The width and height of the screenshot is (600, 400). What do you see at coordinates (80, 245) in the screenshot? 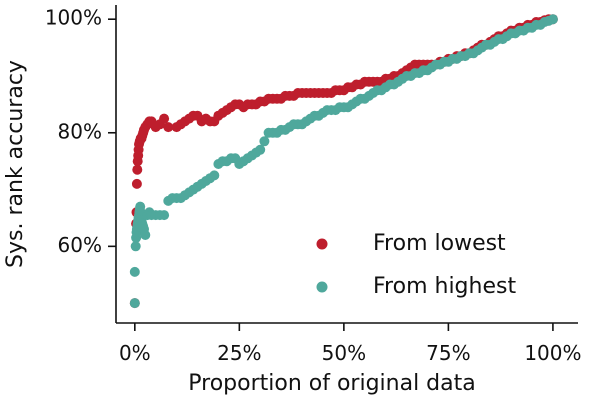
I see `y-tick-label-0: 60%` at bounding box center [80, 245].